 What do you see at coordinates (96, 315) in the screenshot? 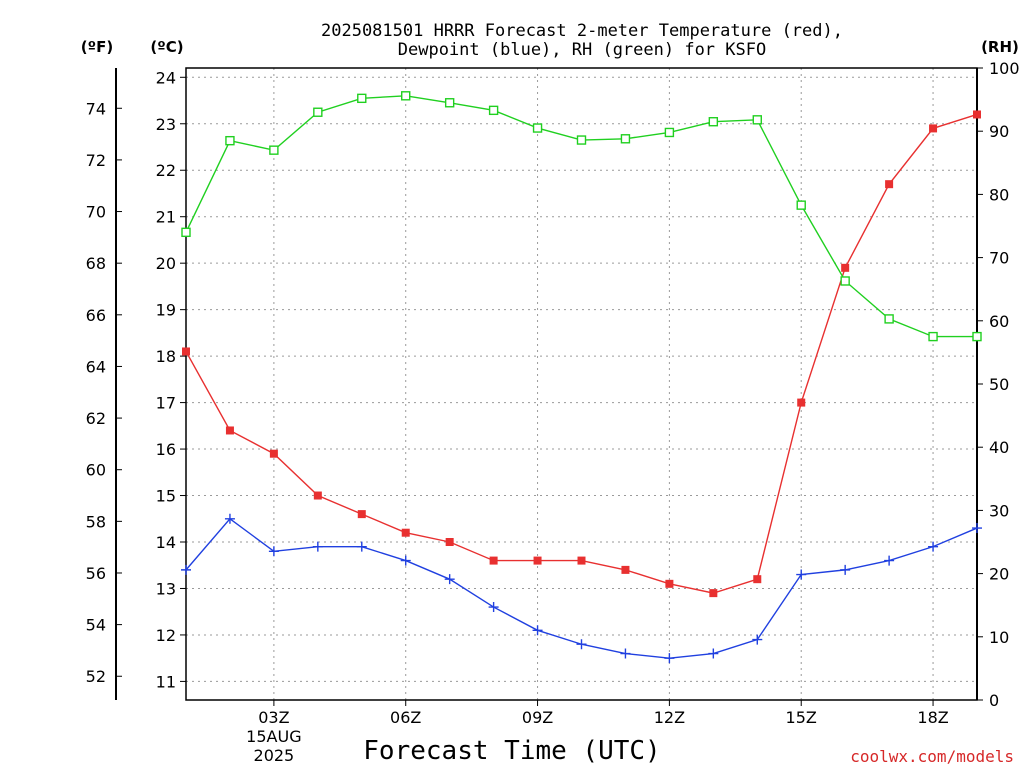
I see `fahrenheit-tick-label: 66` at bounding box center [96, 315].